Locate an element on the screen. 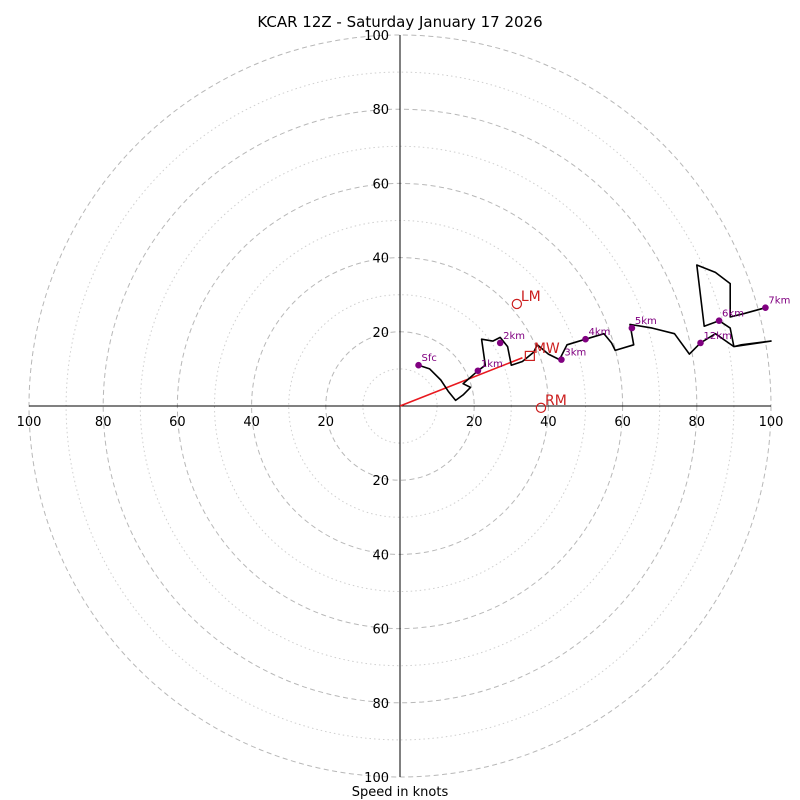 Image resolution: width=800 pixels, height=800 pixels. height-label-1km: 1km is located at coordinates (492, 364).